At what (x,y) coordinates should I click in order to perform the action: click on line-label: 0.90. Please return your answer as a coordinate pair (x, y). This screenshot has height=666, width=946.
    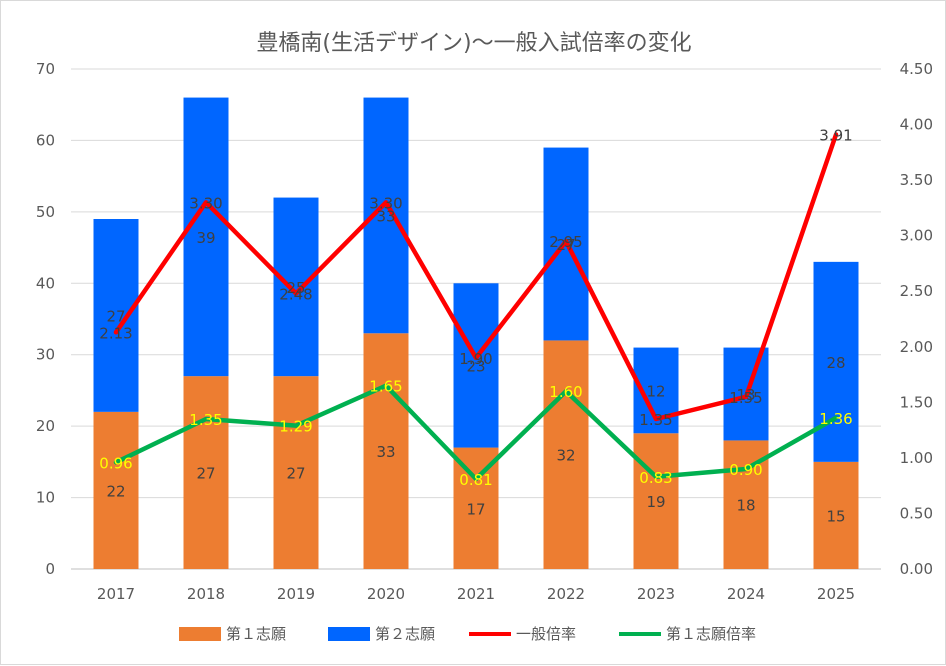
    Looking at the image, I should click on (745, 470).